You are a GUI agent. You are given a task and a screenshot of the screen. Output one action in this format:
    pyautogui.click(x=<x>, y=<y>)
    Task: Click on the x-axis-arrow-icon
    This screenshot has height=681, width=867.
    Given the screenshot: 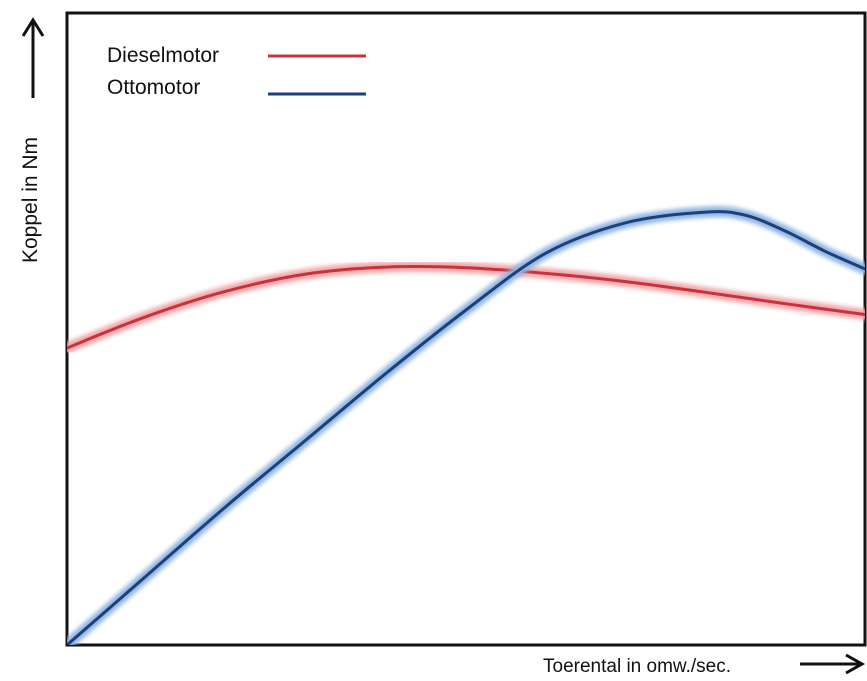 What is the action you would take?
    pyautogui.click(x=855, y=664)
    